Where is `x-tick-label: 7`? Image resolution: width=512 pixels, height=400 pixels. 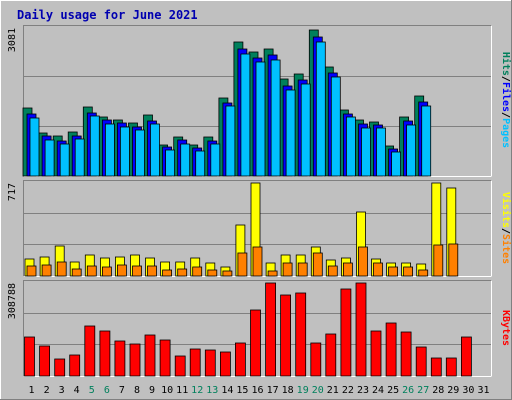 x-tick-label: 7 is located at coordinates (122, 390).